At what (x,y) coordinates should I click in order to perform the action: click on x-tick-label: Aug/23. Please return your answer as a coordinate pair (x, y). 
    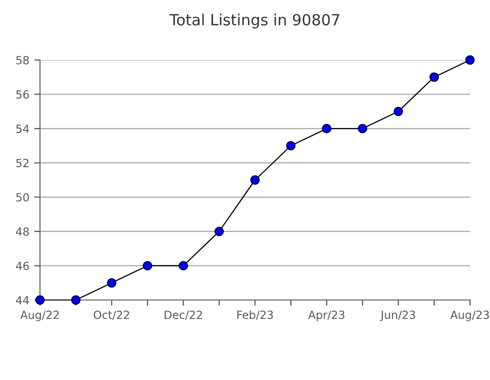
    Looking at the image, I should click on (469, 316).